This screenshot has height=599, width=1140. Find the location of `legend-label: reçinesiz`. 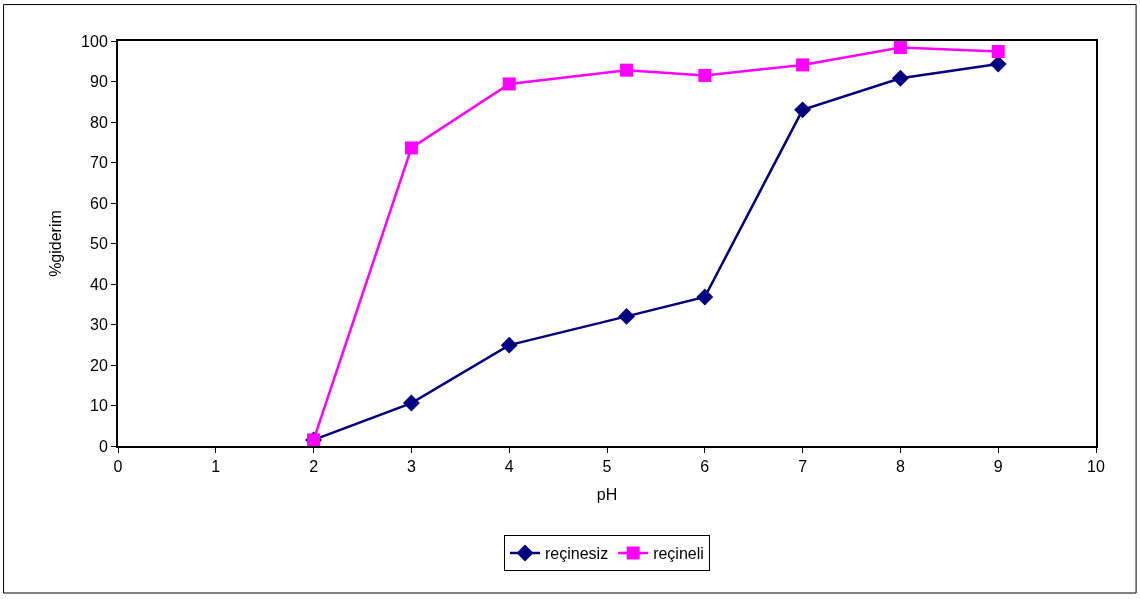

legend-label: reçinesiz is located at coordinates (577, 554).